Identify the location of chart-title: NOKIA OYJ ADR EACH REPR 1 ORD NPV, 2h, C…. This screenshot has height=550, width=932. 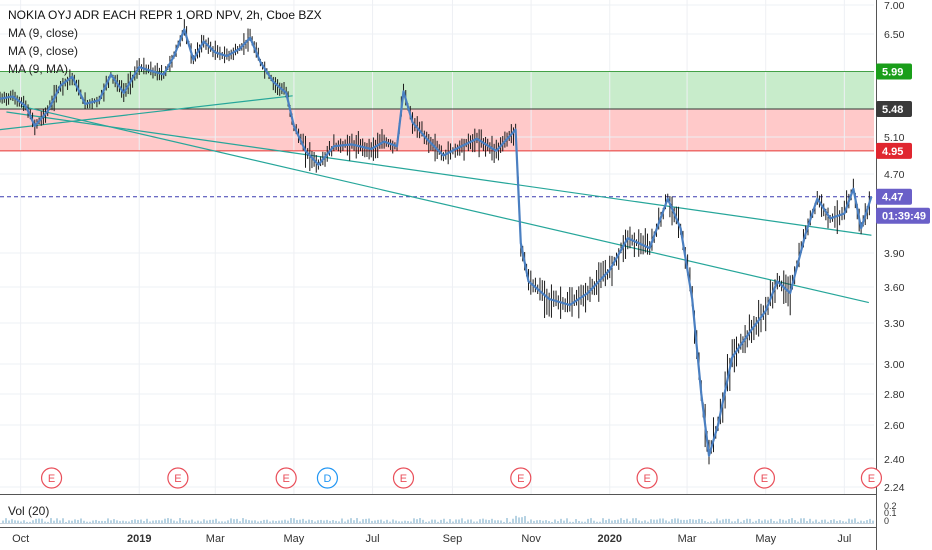
(165, 15).